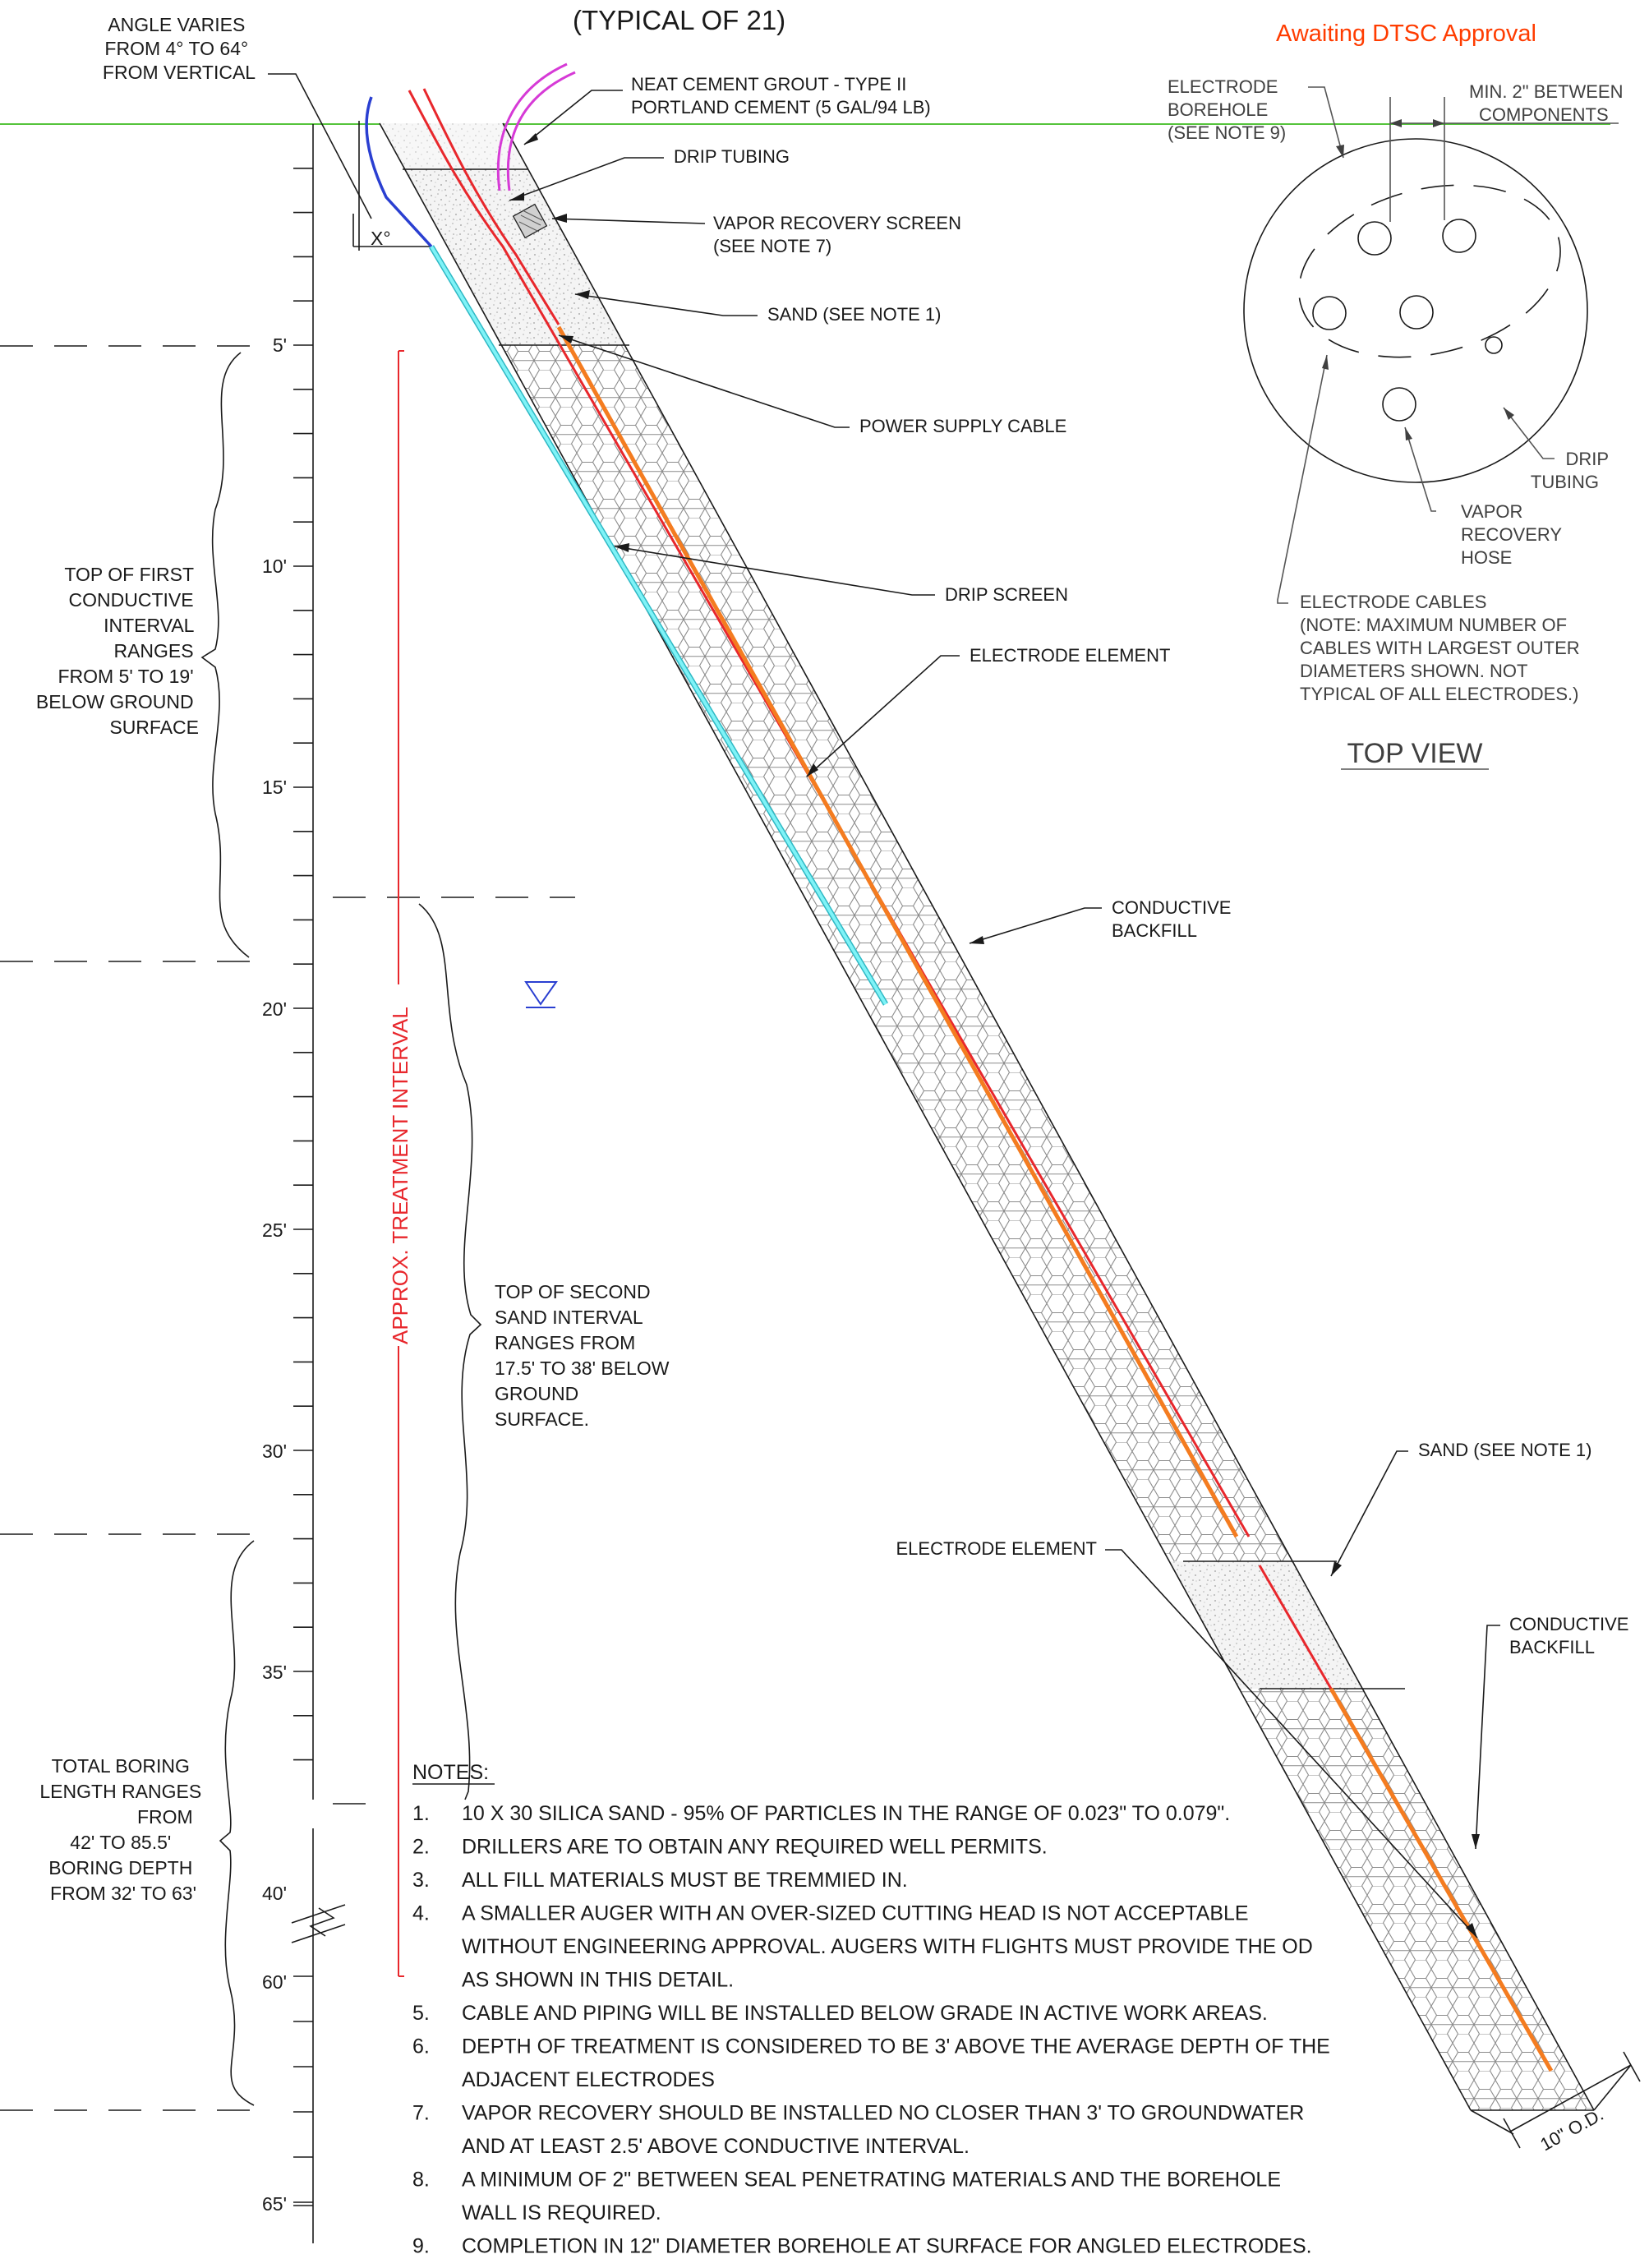  Describe the element at coordinates (1504, 1450) in the screenshot. I see `callout-sand-bottom: SAND (SEE NOTE 1)` at that location.